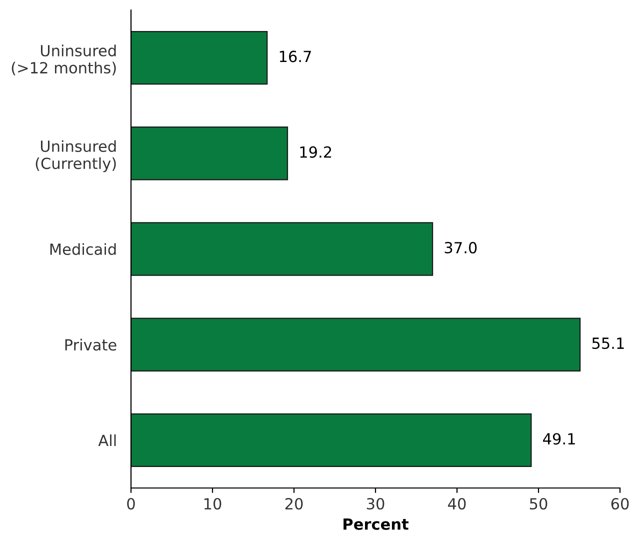 This screenshot has height=554, width=636. Describe the element at coordinates (620, 504) in the screenshot. I see `x-tick-label: 60` at that location.